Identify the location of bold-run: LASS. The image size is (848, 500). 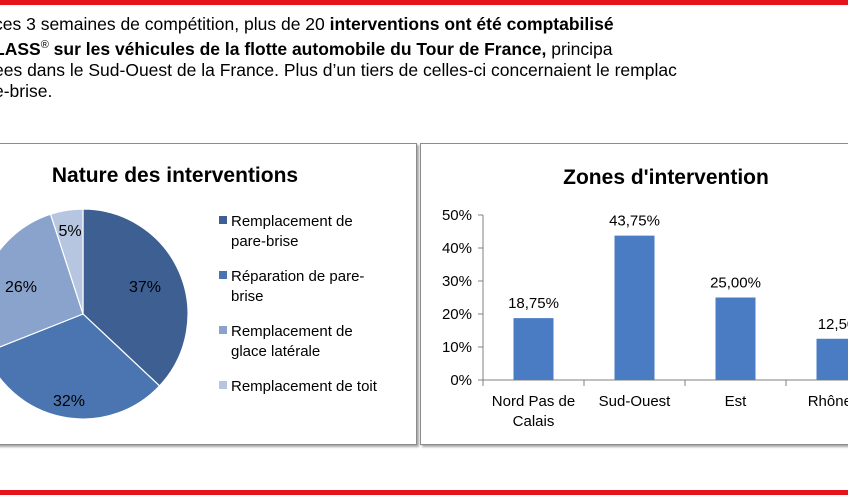
(20, 48).